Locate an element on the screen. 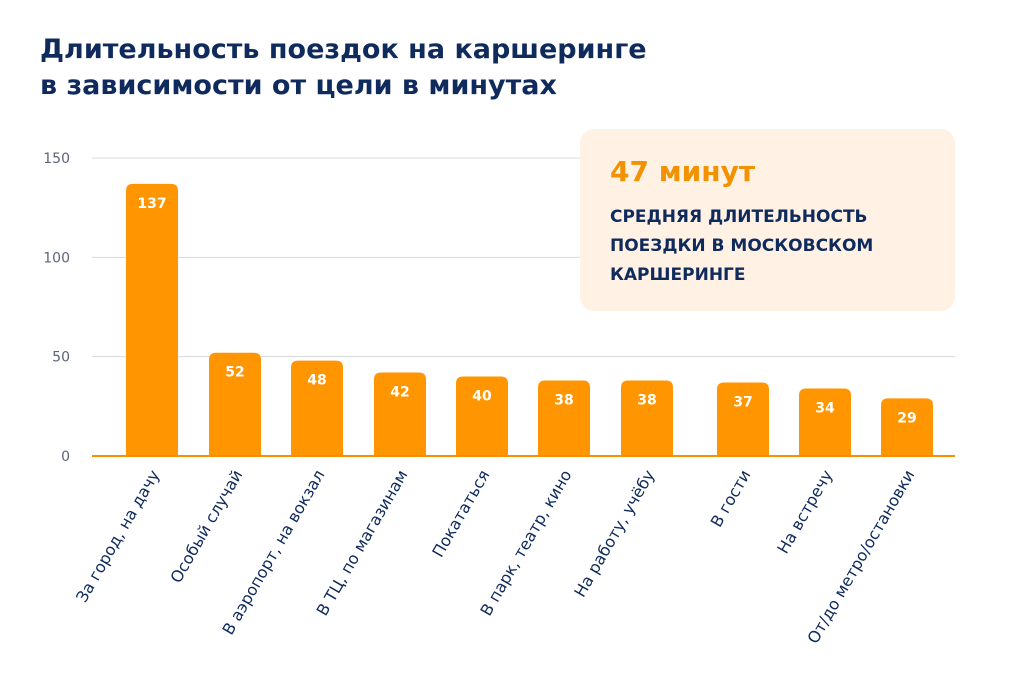  data-label: 29 is located at coordinates (906, 418).